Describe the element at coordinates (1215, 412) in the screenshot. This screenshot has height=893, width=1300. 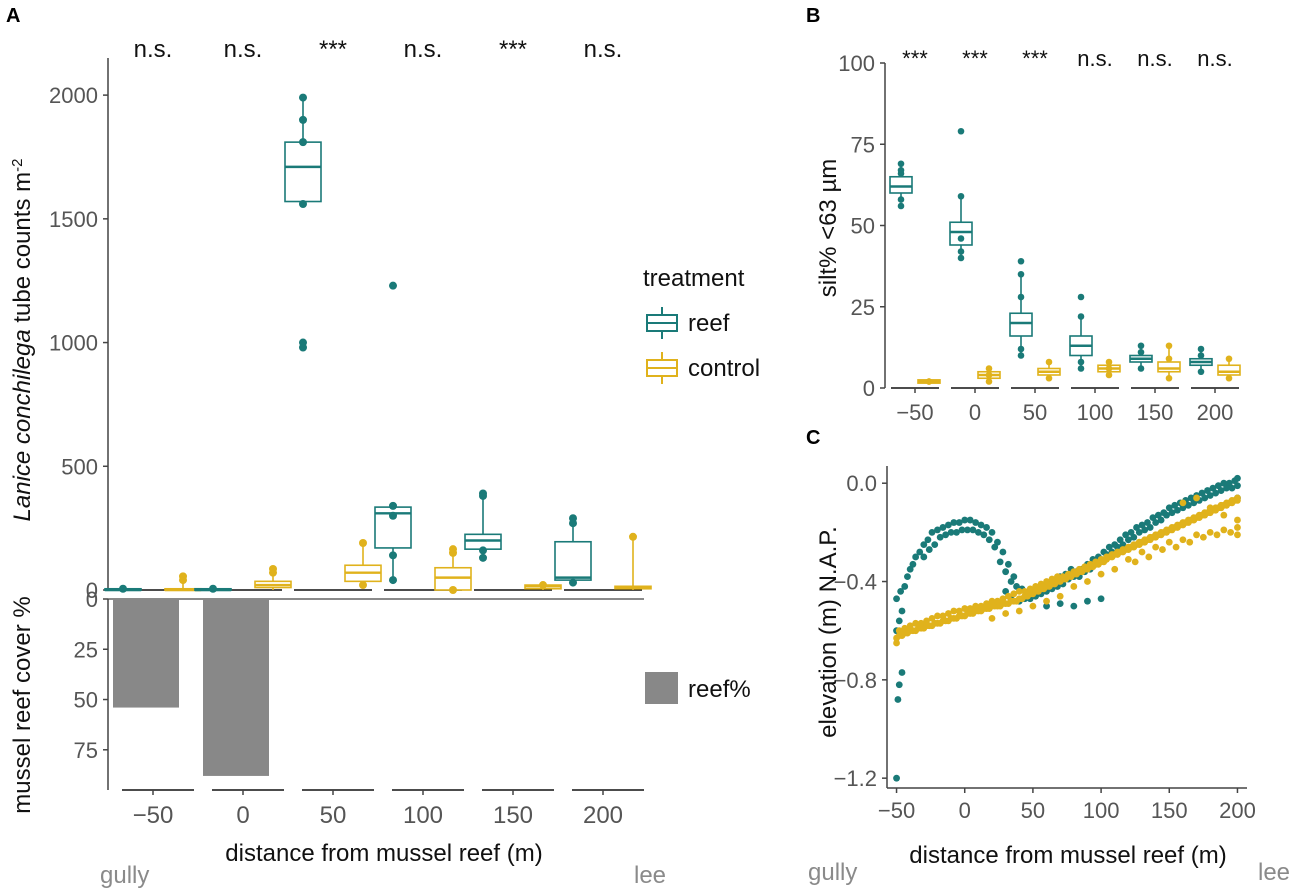
I see `x-tick-label: 200` at that location.